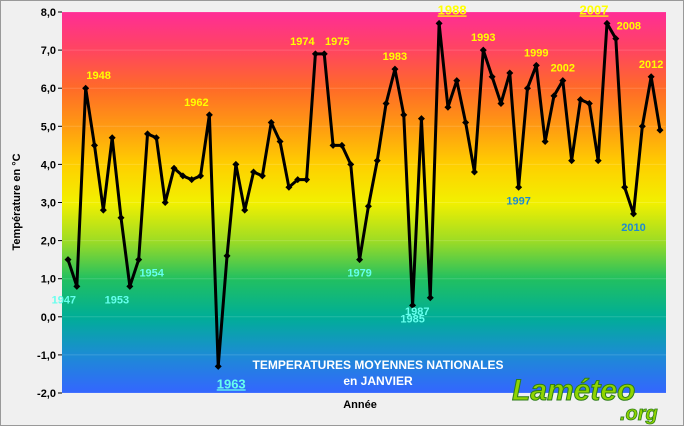  I want to click on y-tick-label: 3,0, so click(48, 204).